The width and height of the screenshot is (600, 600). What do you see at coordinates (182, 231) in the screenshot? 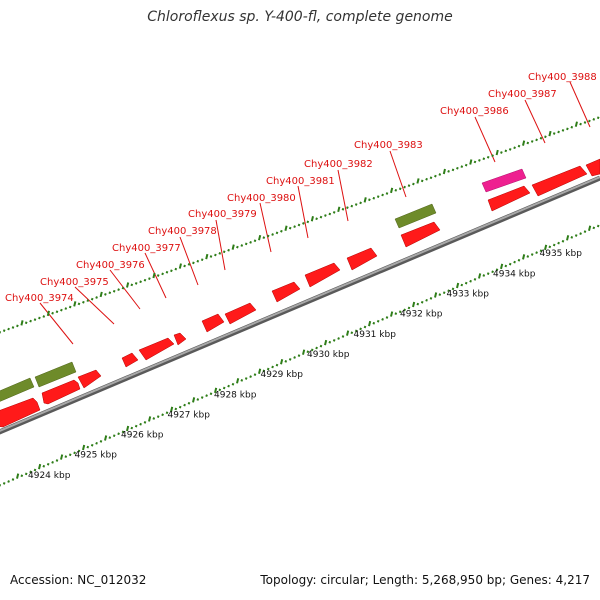
I see `gene-label: Chy400_3978` at bounding box center [182, 231].